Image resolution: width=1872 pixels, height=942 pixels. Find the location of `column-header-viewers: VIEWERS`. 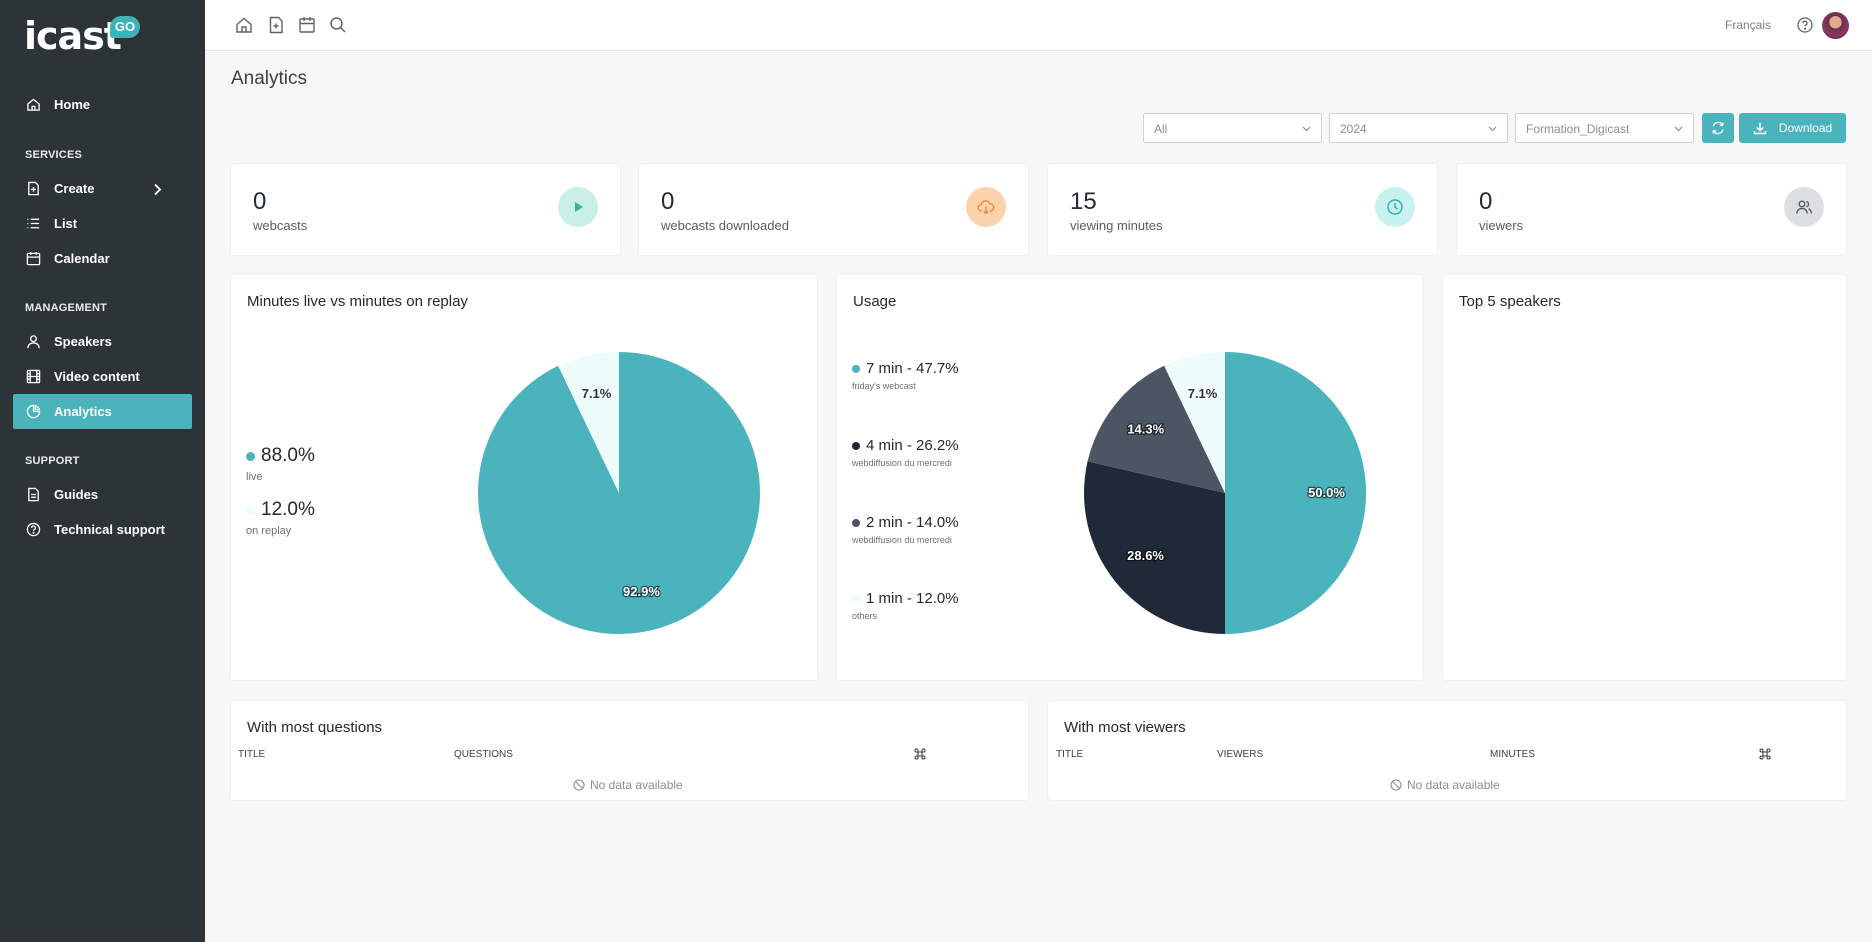

column-header-viewers: VIEWERS is located at coordinates (1240, 754).